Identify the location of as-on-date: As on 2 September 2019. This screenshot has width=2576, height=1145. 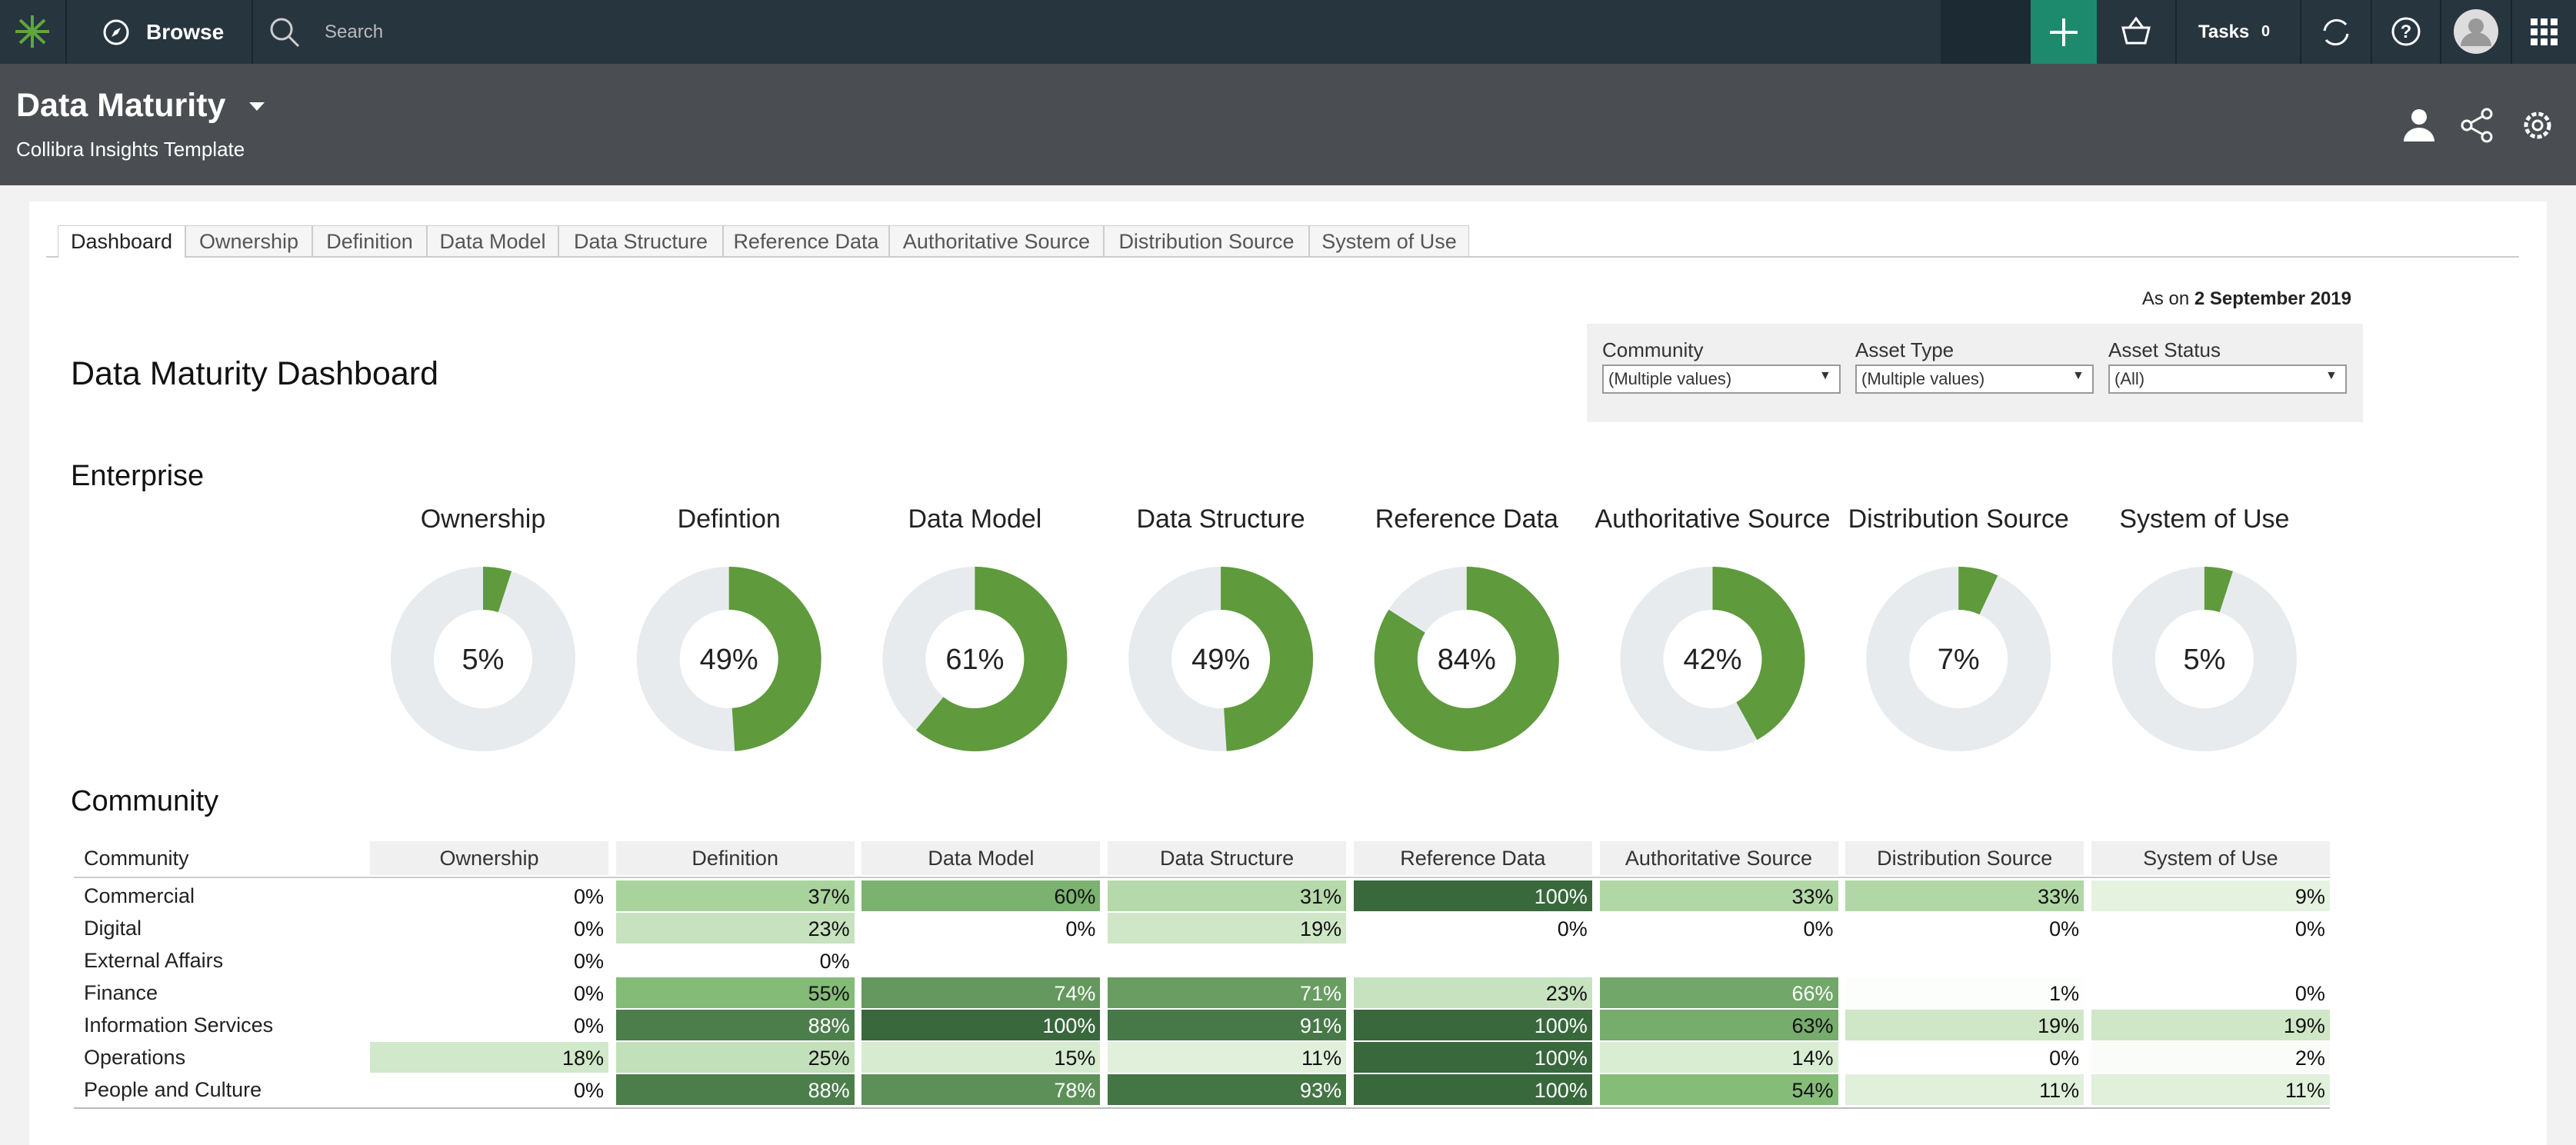
(2246, 299).